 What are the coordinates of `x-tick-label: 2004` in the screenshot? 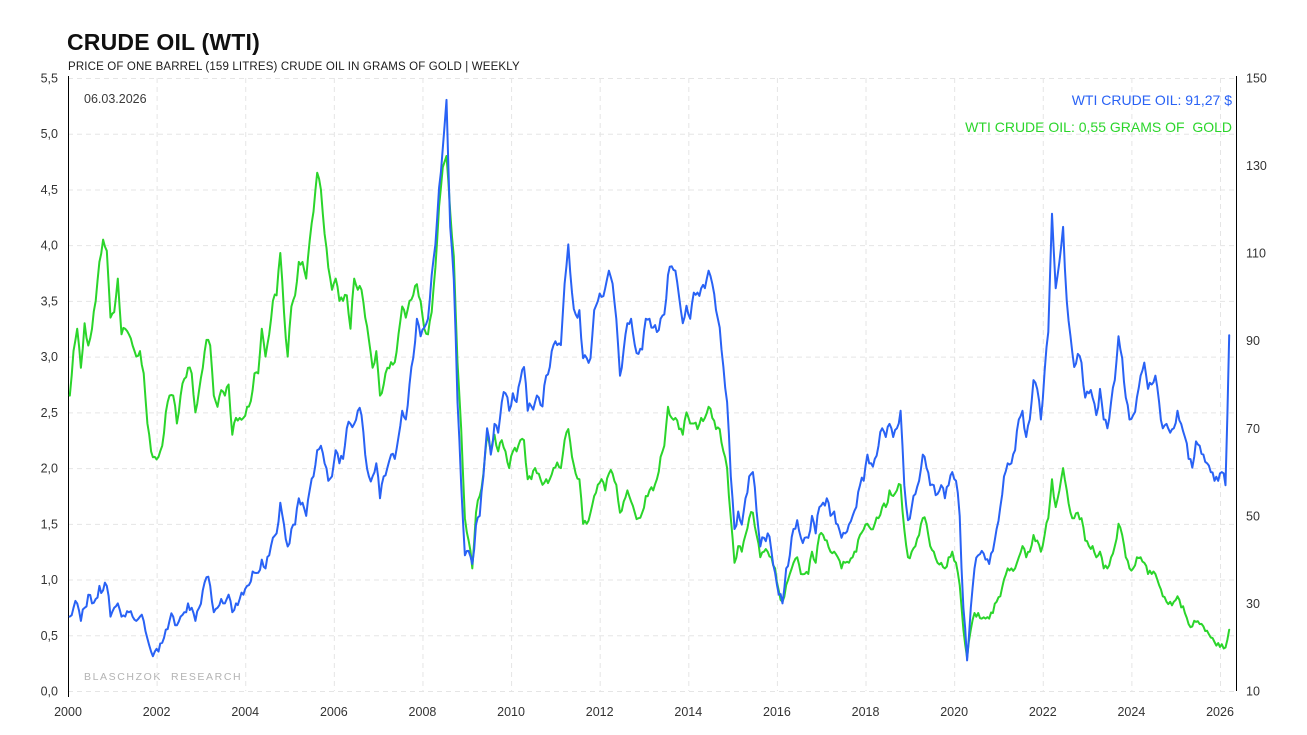 It's located at (245, 712).